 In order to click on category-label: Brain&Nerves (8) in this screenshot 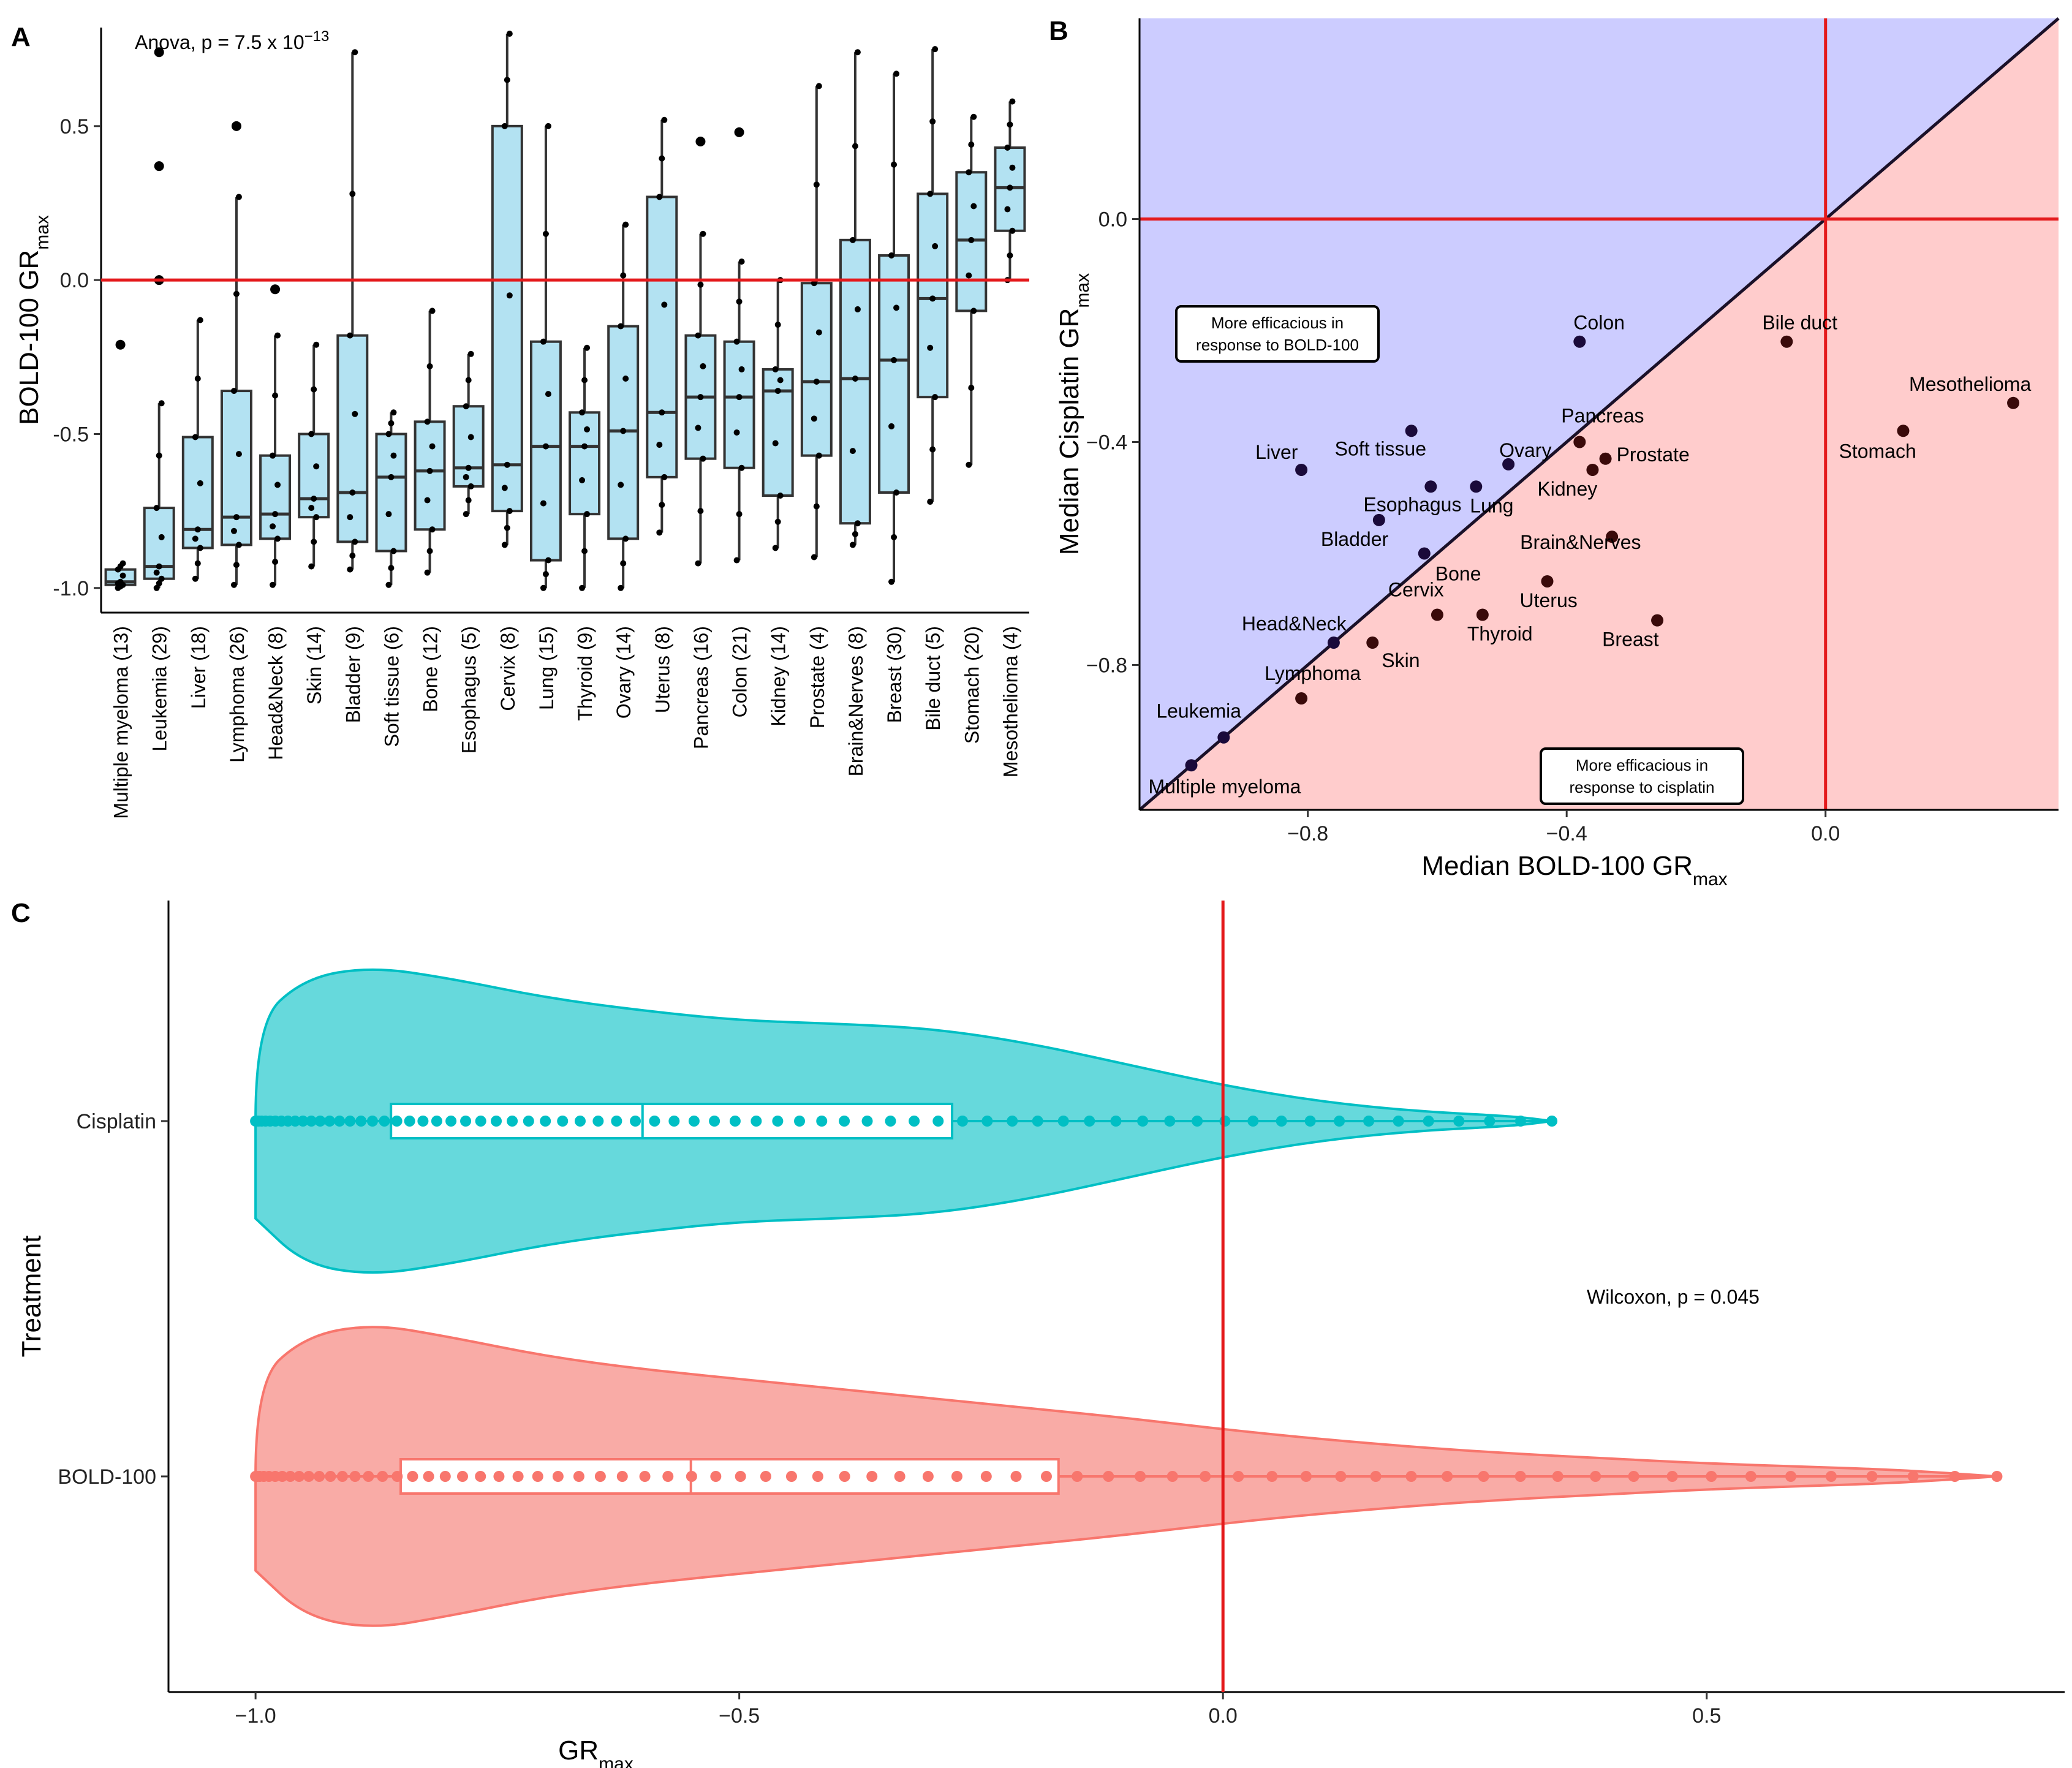, I will do `click(856, 701)`.